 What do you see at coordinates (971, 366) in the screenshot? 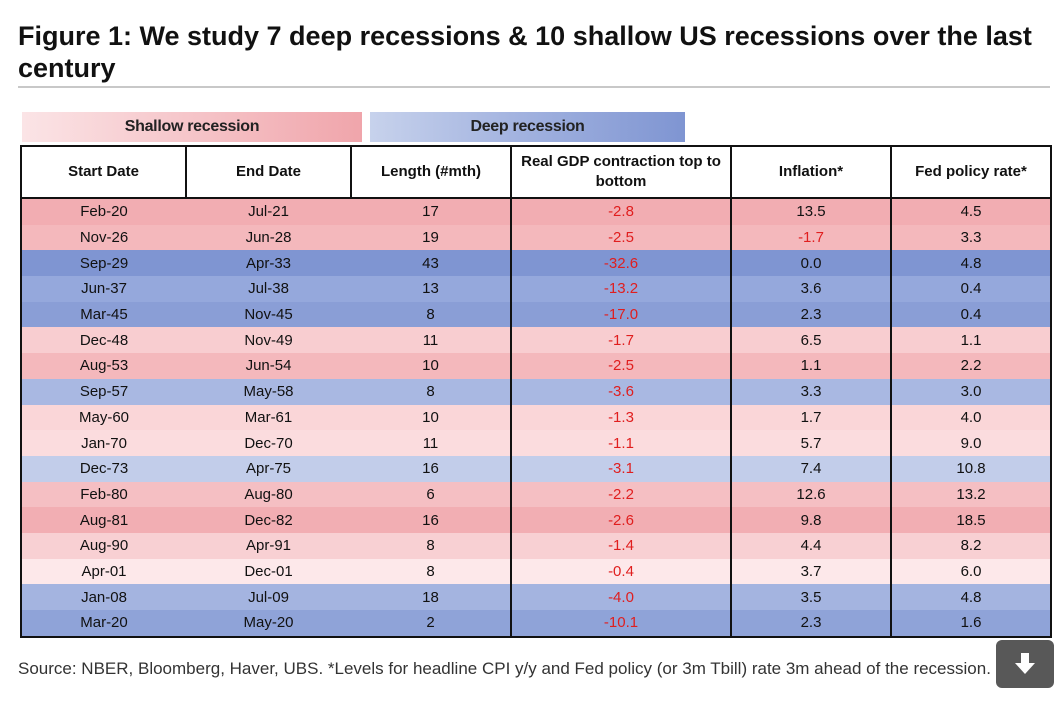
I see `cell-fed-policy-rate: 2.2` at bounding box center [971, 366].